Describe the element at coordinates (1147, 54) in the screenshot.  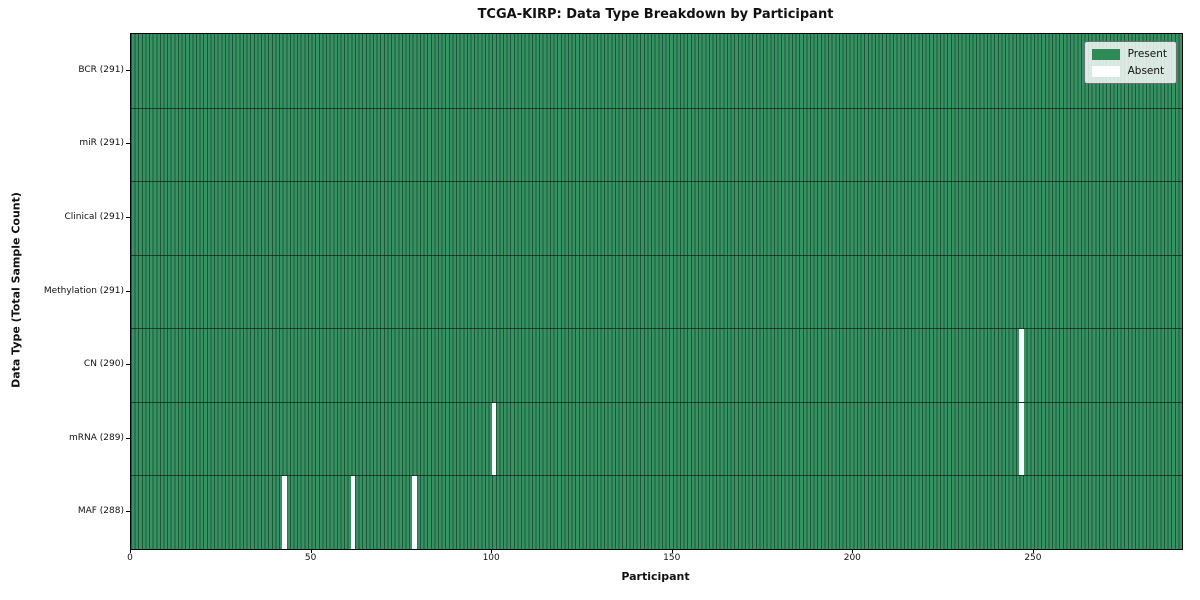
I see `legend-label-present: Present` at that location.